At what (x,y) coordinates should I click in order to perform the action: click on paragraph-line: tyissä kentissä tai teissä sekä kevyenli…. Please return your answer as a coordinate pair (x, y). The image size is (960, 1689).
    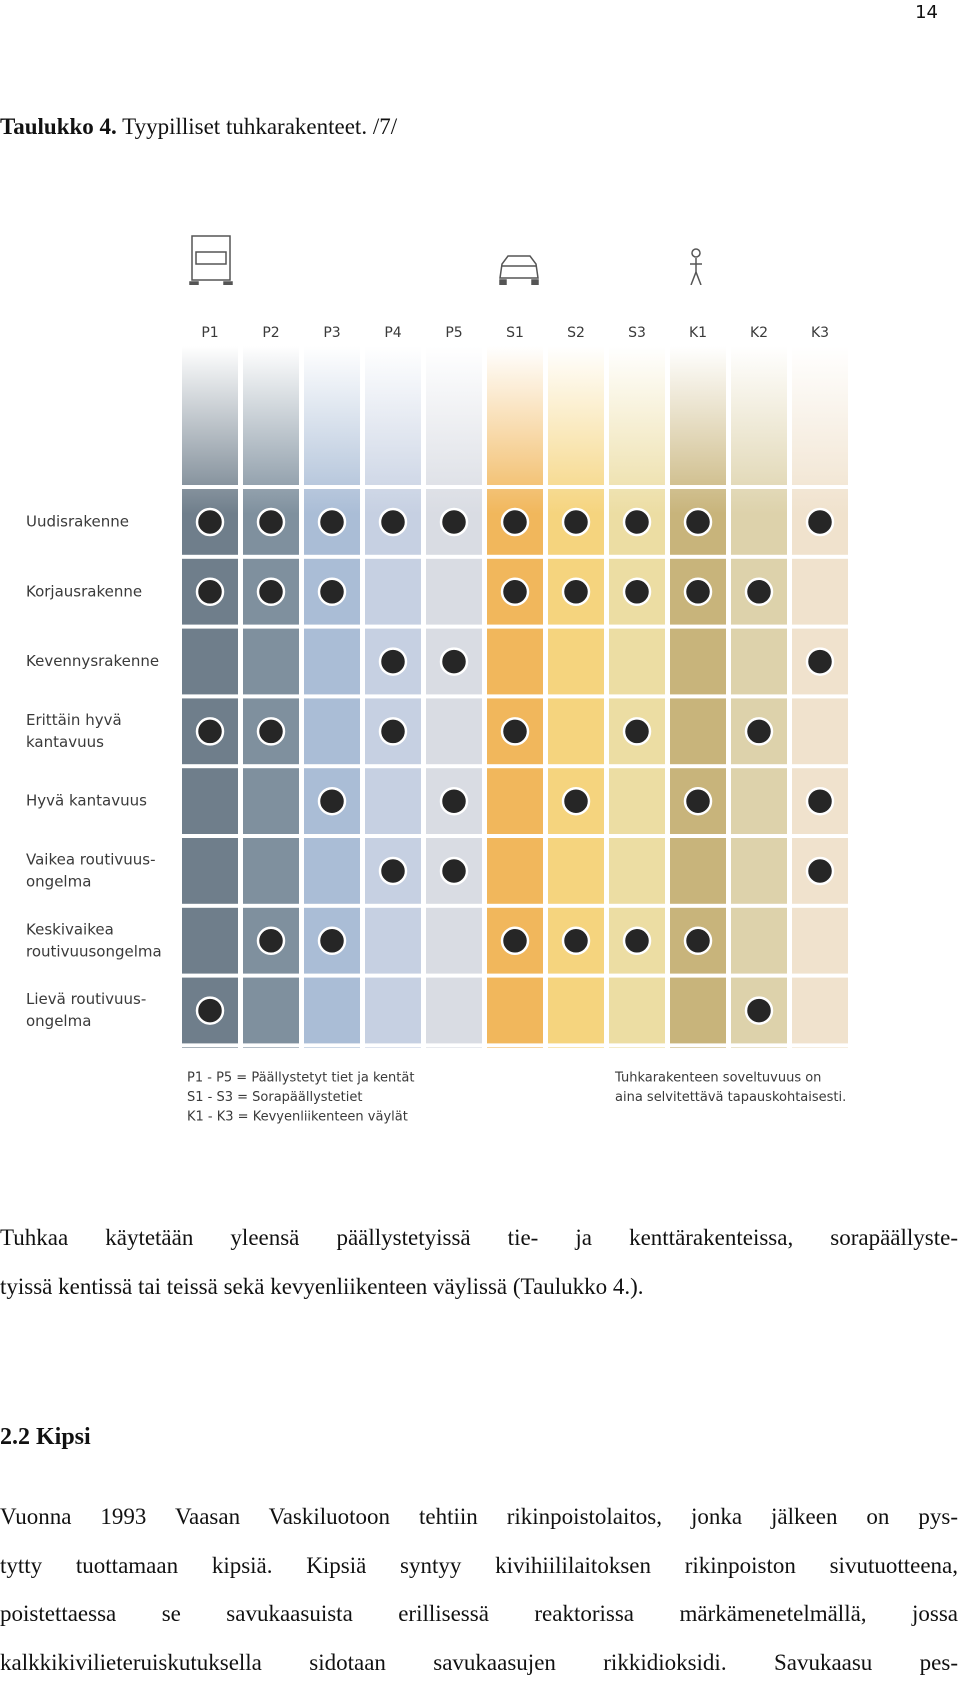
    Looking at the image, I should click on (322, 1286).